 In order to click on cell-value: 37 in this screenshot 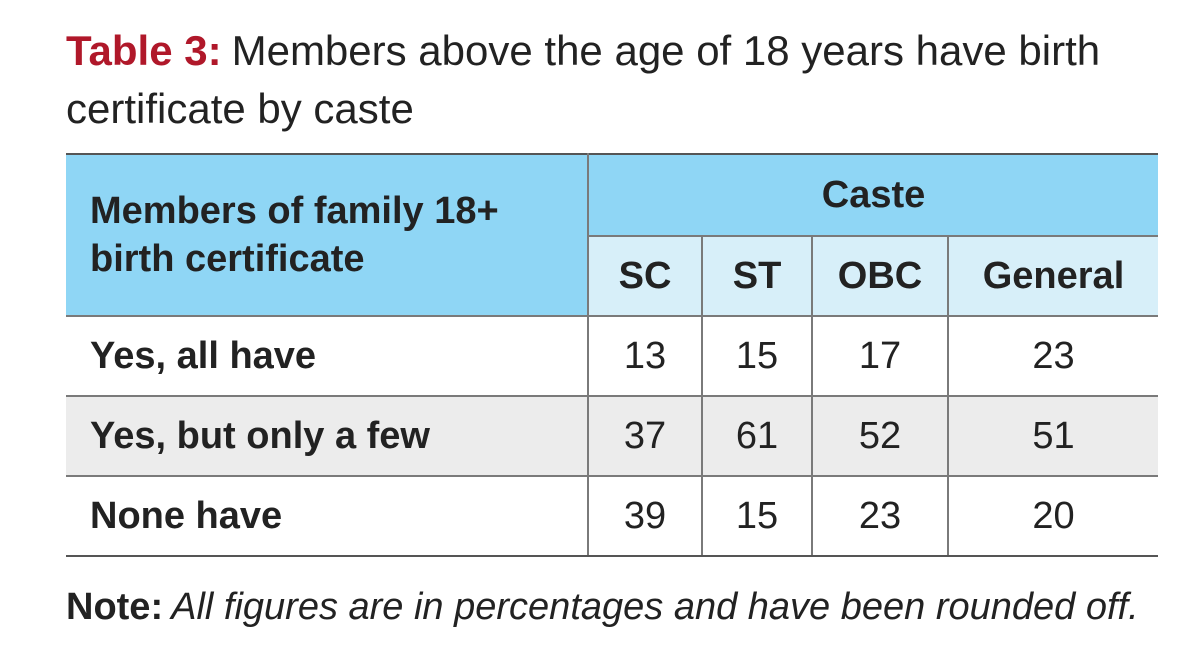, I will do `click(645, 436)`.